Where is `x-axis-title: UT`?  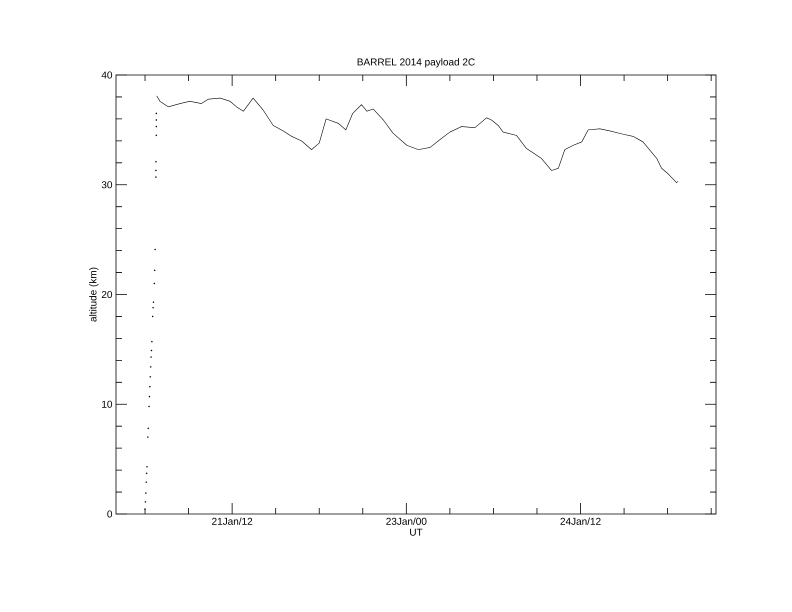 x-axis-title: UT is located at coordinates (416, 532).